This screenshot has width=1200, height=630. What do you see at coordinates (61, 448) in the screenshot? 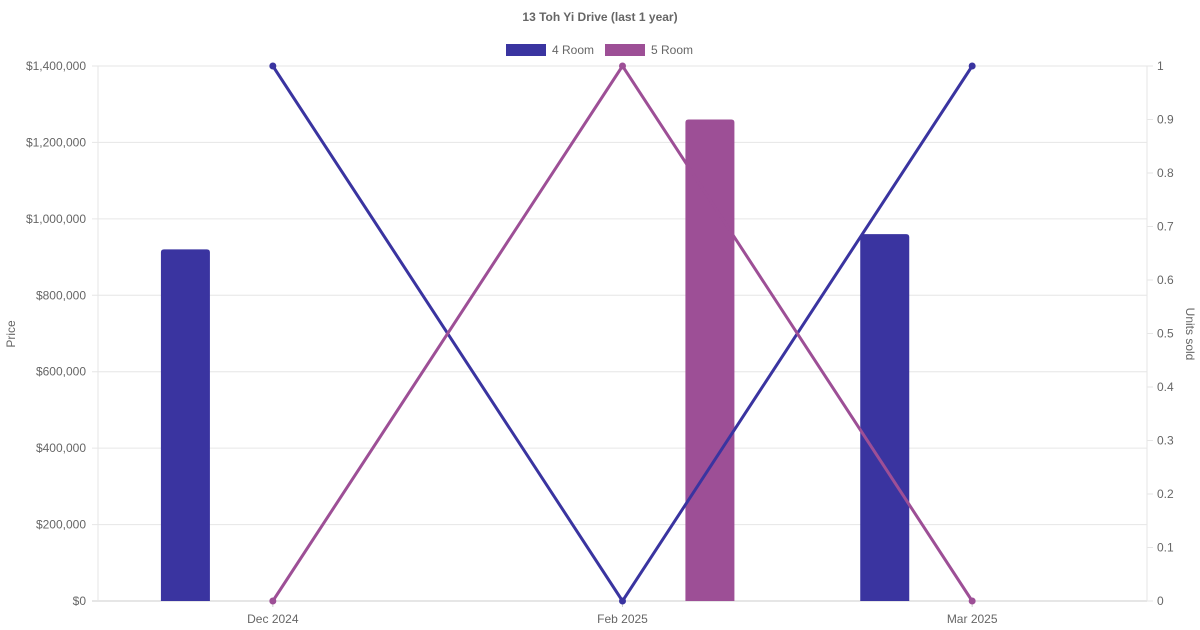
I see `y-left-tick-label: $400,000` at bounding box center [61, 448].